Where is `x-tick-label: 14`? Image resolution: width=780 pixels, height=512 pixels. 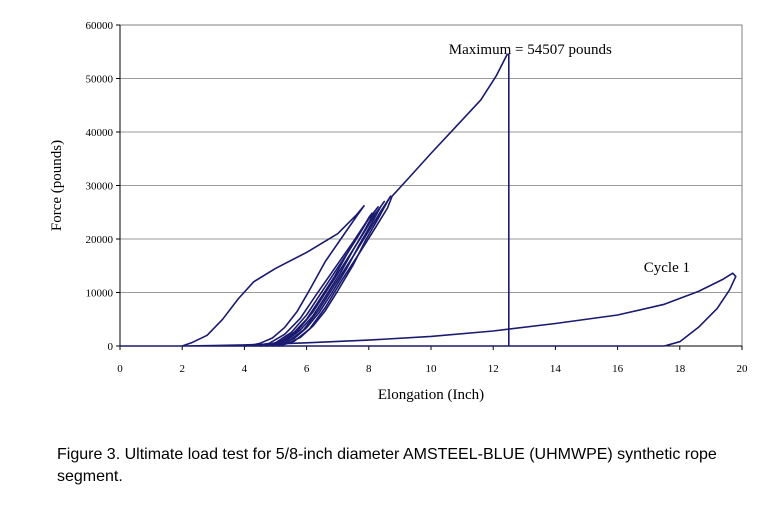
x-tick-label: 14 is located at coordinates (556, 369).